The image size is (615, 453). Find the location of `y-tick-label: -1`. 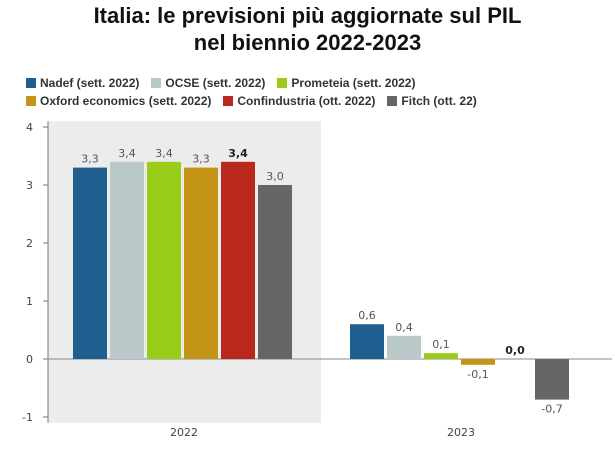

y-tick-label: -1 is located at coordinates (27, 417).